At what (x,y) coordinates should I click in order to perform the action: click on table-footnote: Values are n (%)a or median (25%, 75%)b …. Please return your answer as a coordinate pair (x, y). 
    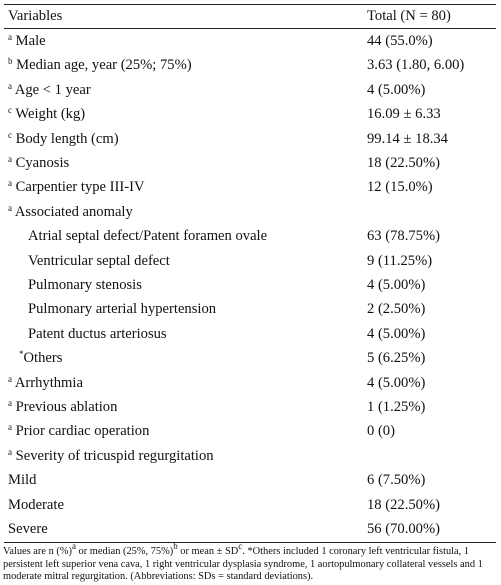
    Looking at the image, I should click on (243, 562).